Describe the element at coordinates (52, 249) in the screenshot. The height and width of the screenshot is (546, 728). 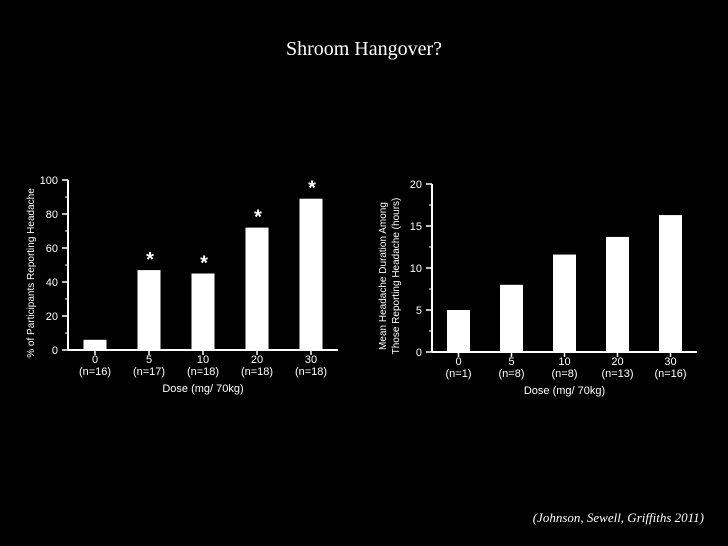
I see `y-tick-label: 60` at that location.